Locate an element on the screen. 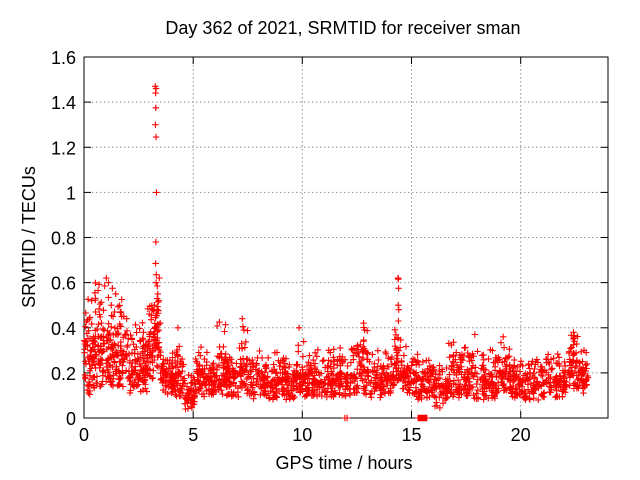 The height and width of the screenshot is (480, 640). y-tick-label: 1.6 is located at coordinates (63, 58).